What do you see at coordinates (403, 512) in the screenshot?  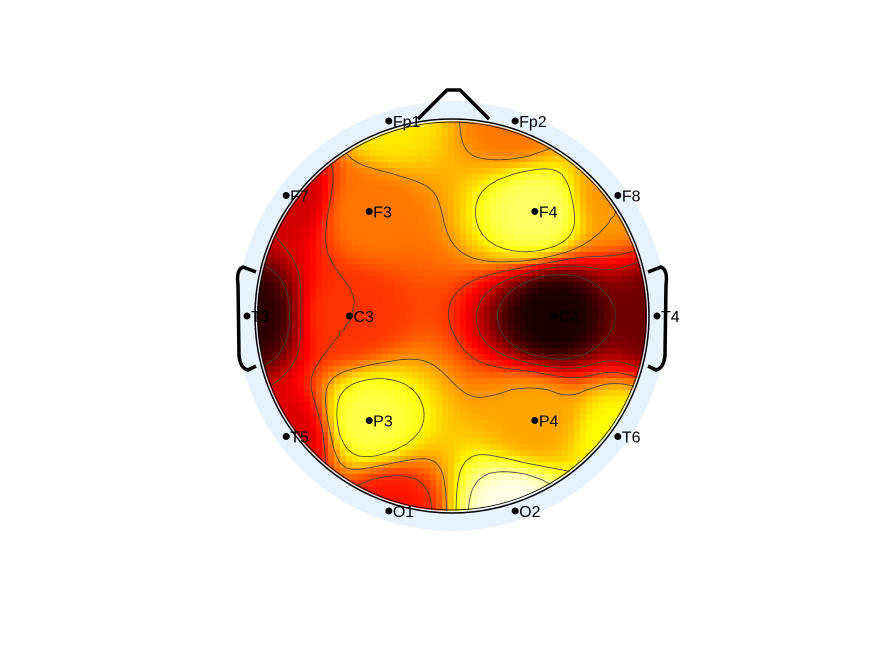 I see `electrode-label-o1: O1` at bounding box center [403, 512].